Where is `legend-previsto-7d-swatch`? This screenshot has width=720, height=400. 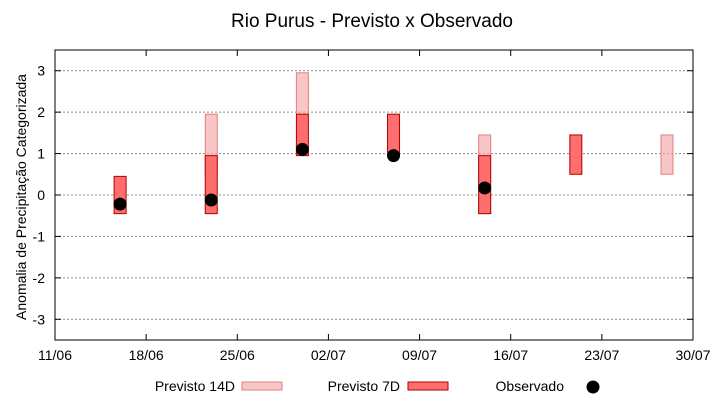
legend-previsto-7d-swatch is located at coordinates (428, 386).